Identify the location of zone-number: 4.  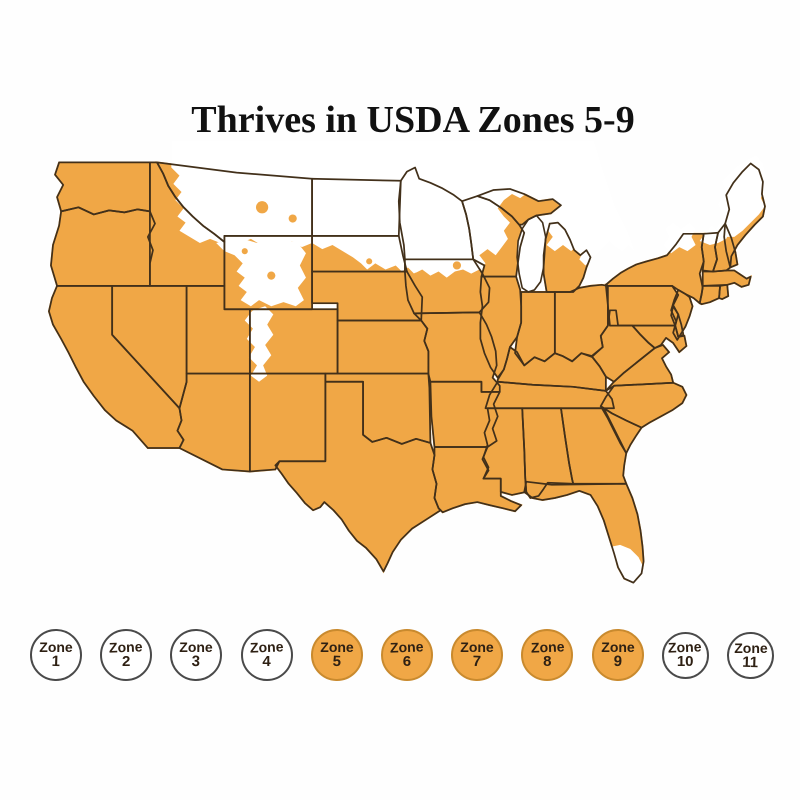
(266, 662).